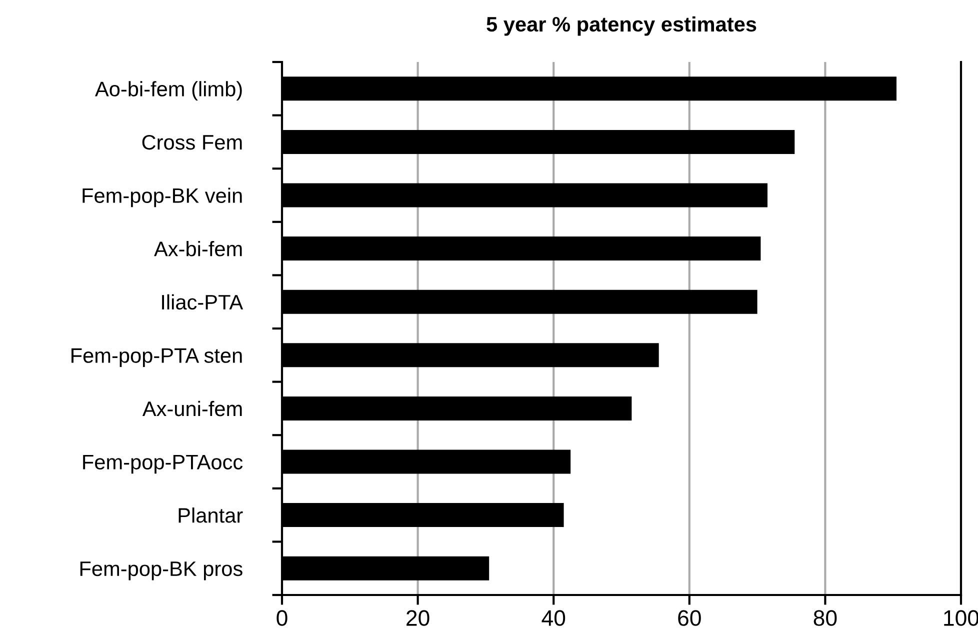  Describe the element at coordinates (157, 358) in the screenshot. I see `y-tick-label: Fem-pop-PTA sten` at that location.